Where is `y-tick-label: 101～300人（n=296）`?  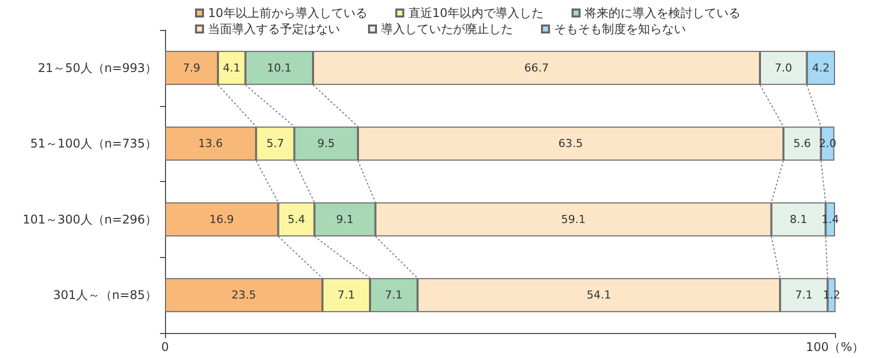 y-tick-label: 101～300人（n=296） is located at coordinates (89, 219).